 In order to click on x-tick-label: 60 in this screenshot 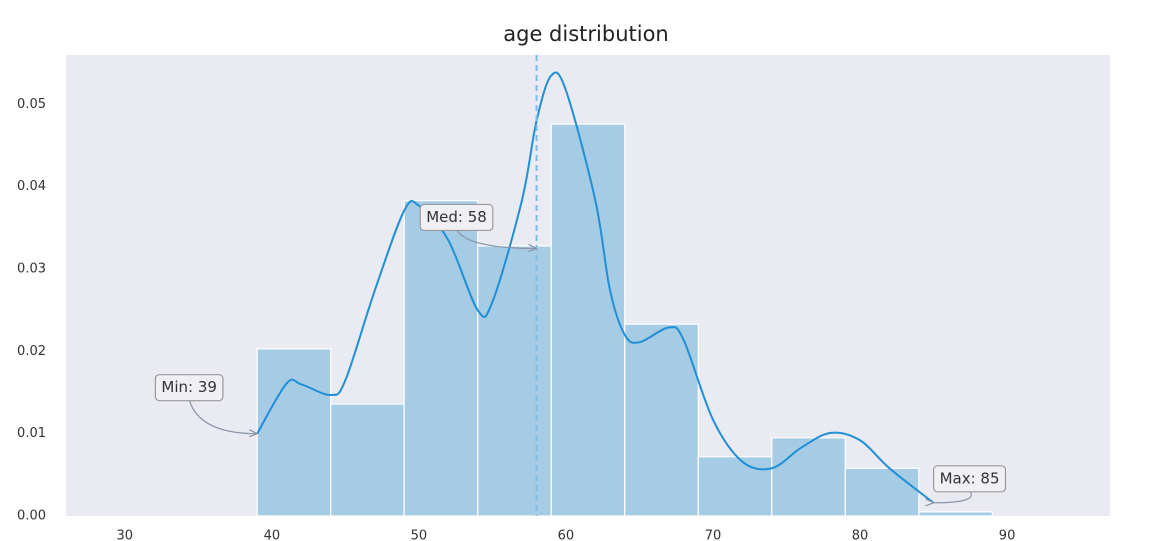, I will do `click(566, 535)`.